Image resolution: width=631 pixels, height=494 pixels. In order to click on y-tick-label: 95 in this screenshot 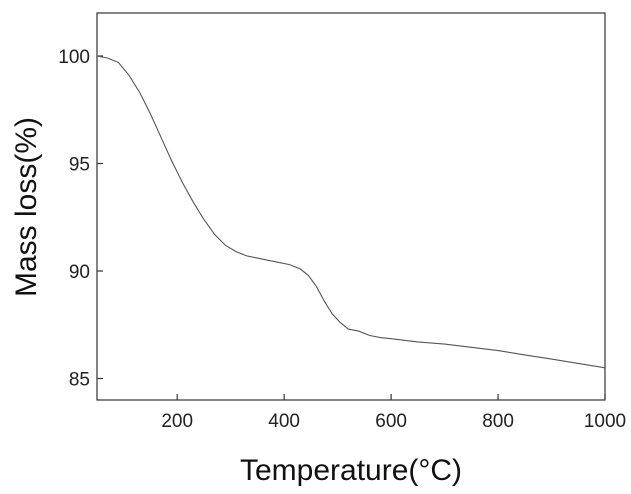, I will do `click(79, 165)`.